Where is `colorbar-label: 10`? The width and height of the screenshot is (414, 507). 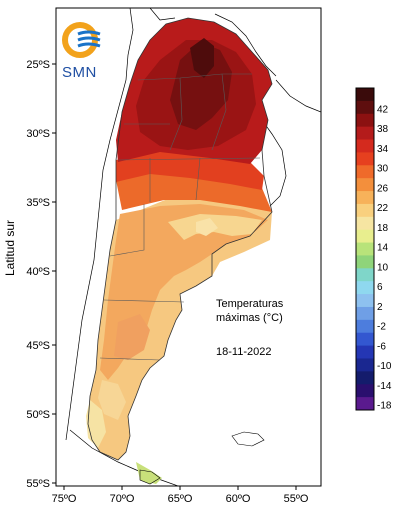
colorbar-label: 10 is located at coordinates (383, 267).